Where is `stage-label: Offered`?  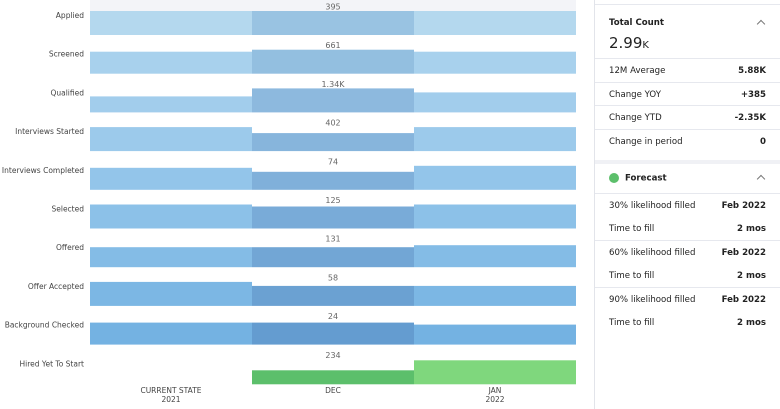
stage-label: Offered is located at coordinates (70, 247).